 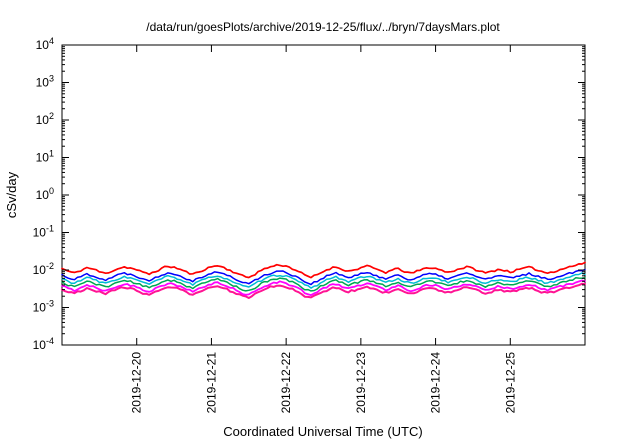 What do you see at coordinates (436, 383) in the screenshot?
I see `x-tick-label: 2019-12-24` at bounding box center [436, 383].